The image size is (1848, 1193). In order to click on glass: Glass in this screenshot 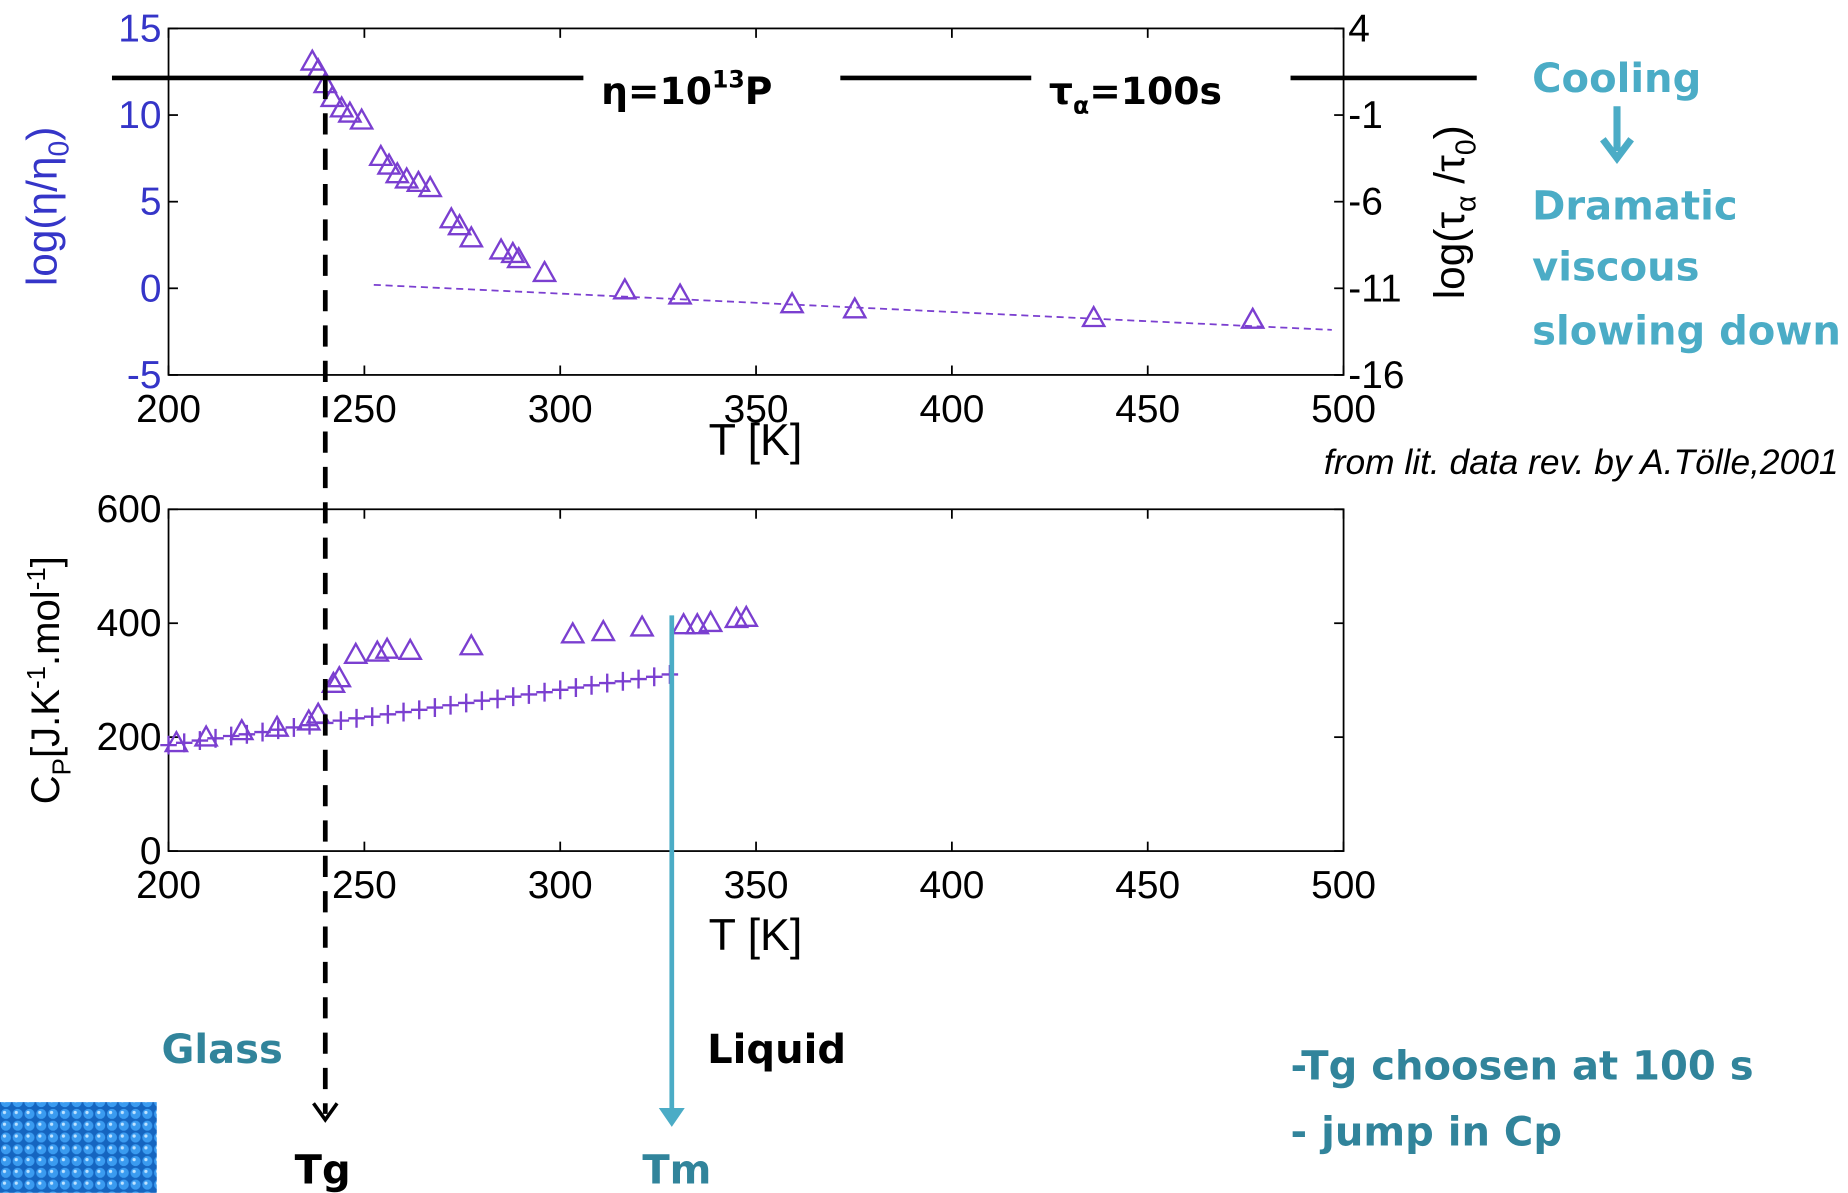, I will do `click(221, 1050)`.